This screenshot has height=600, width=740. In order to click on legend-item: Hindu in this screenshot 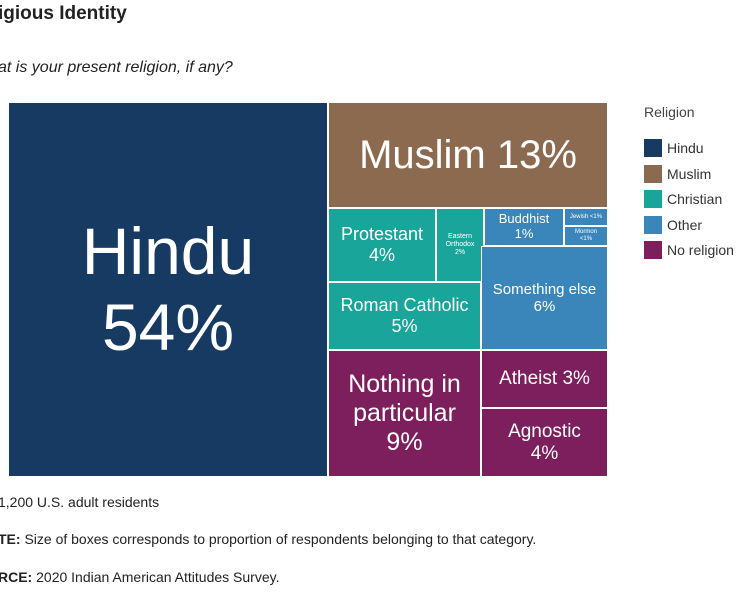, I will do `click(673, 148)`.